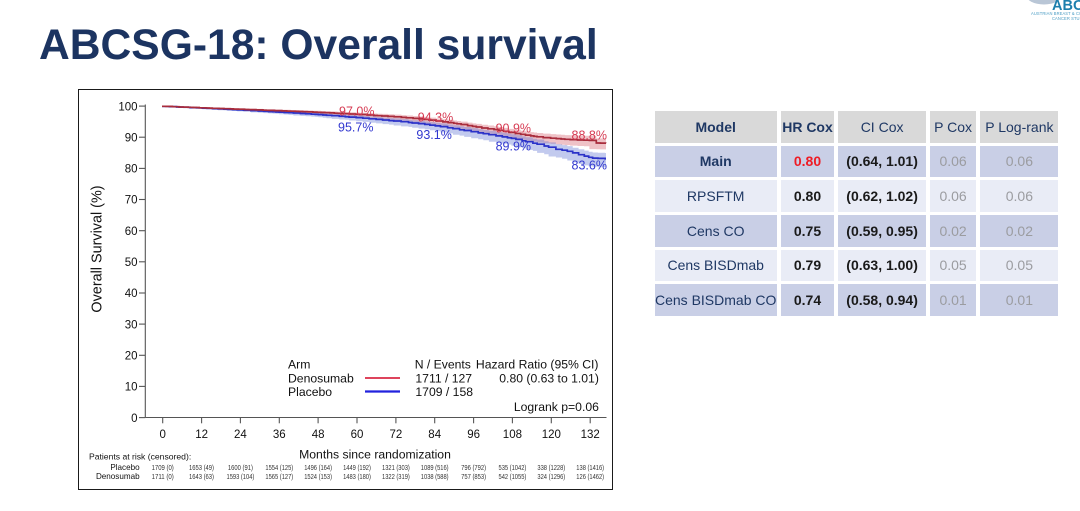  I want to click on svg-text: 10, so click(131, 388).